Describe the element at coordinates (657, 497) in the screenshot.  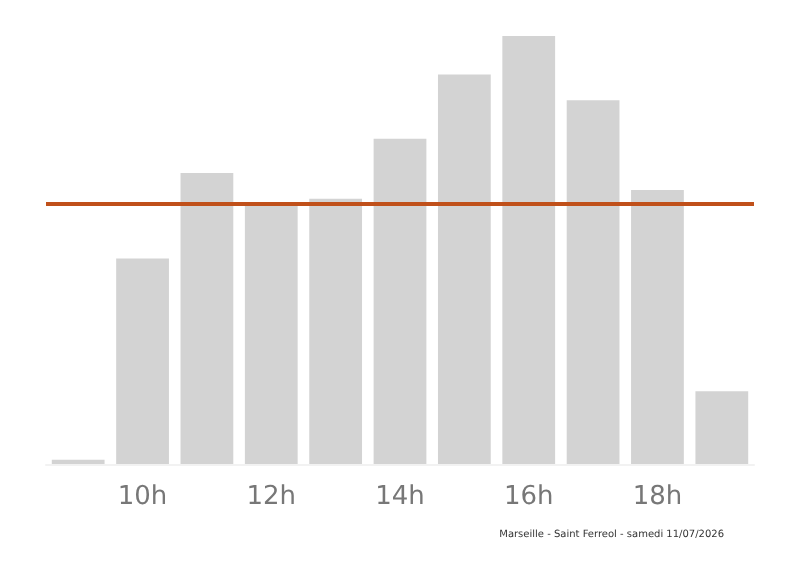
I see `x-tick-label: 18h` at that location.